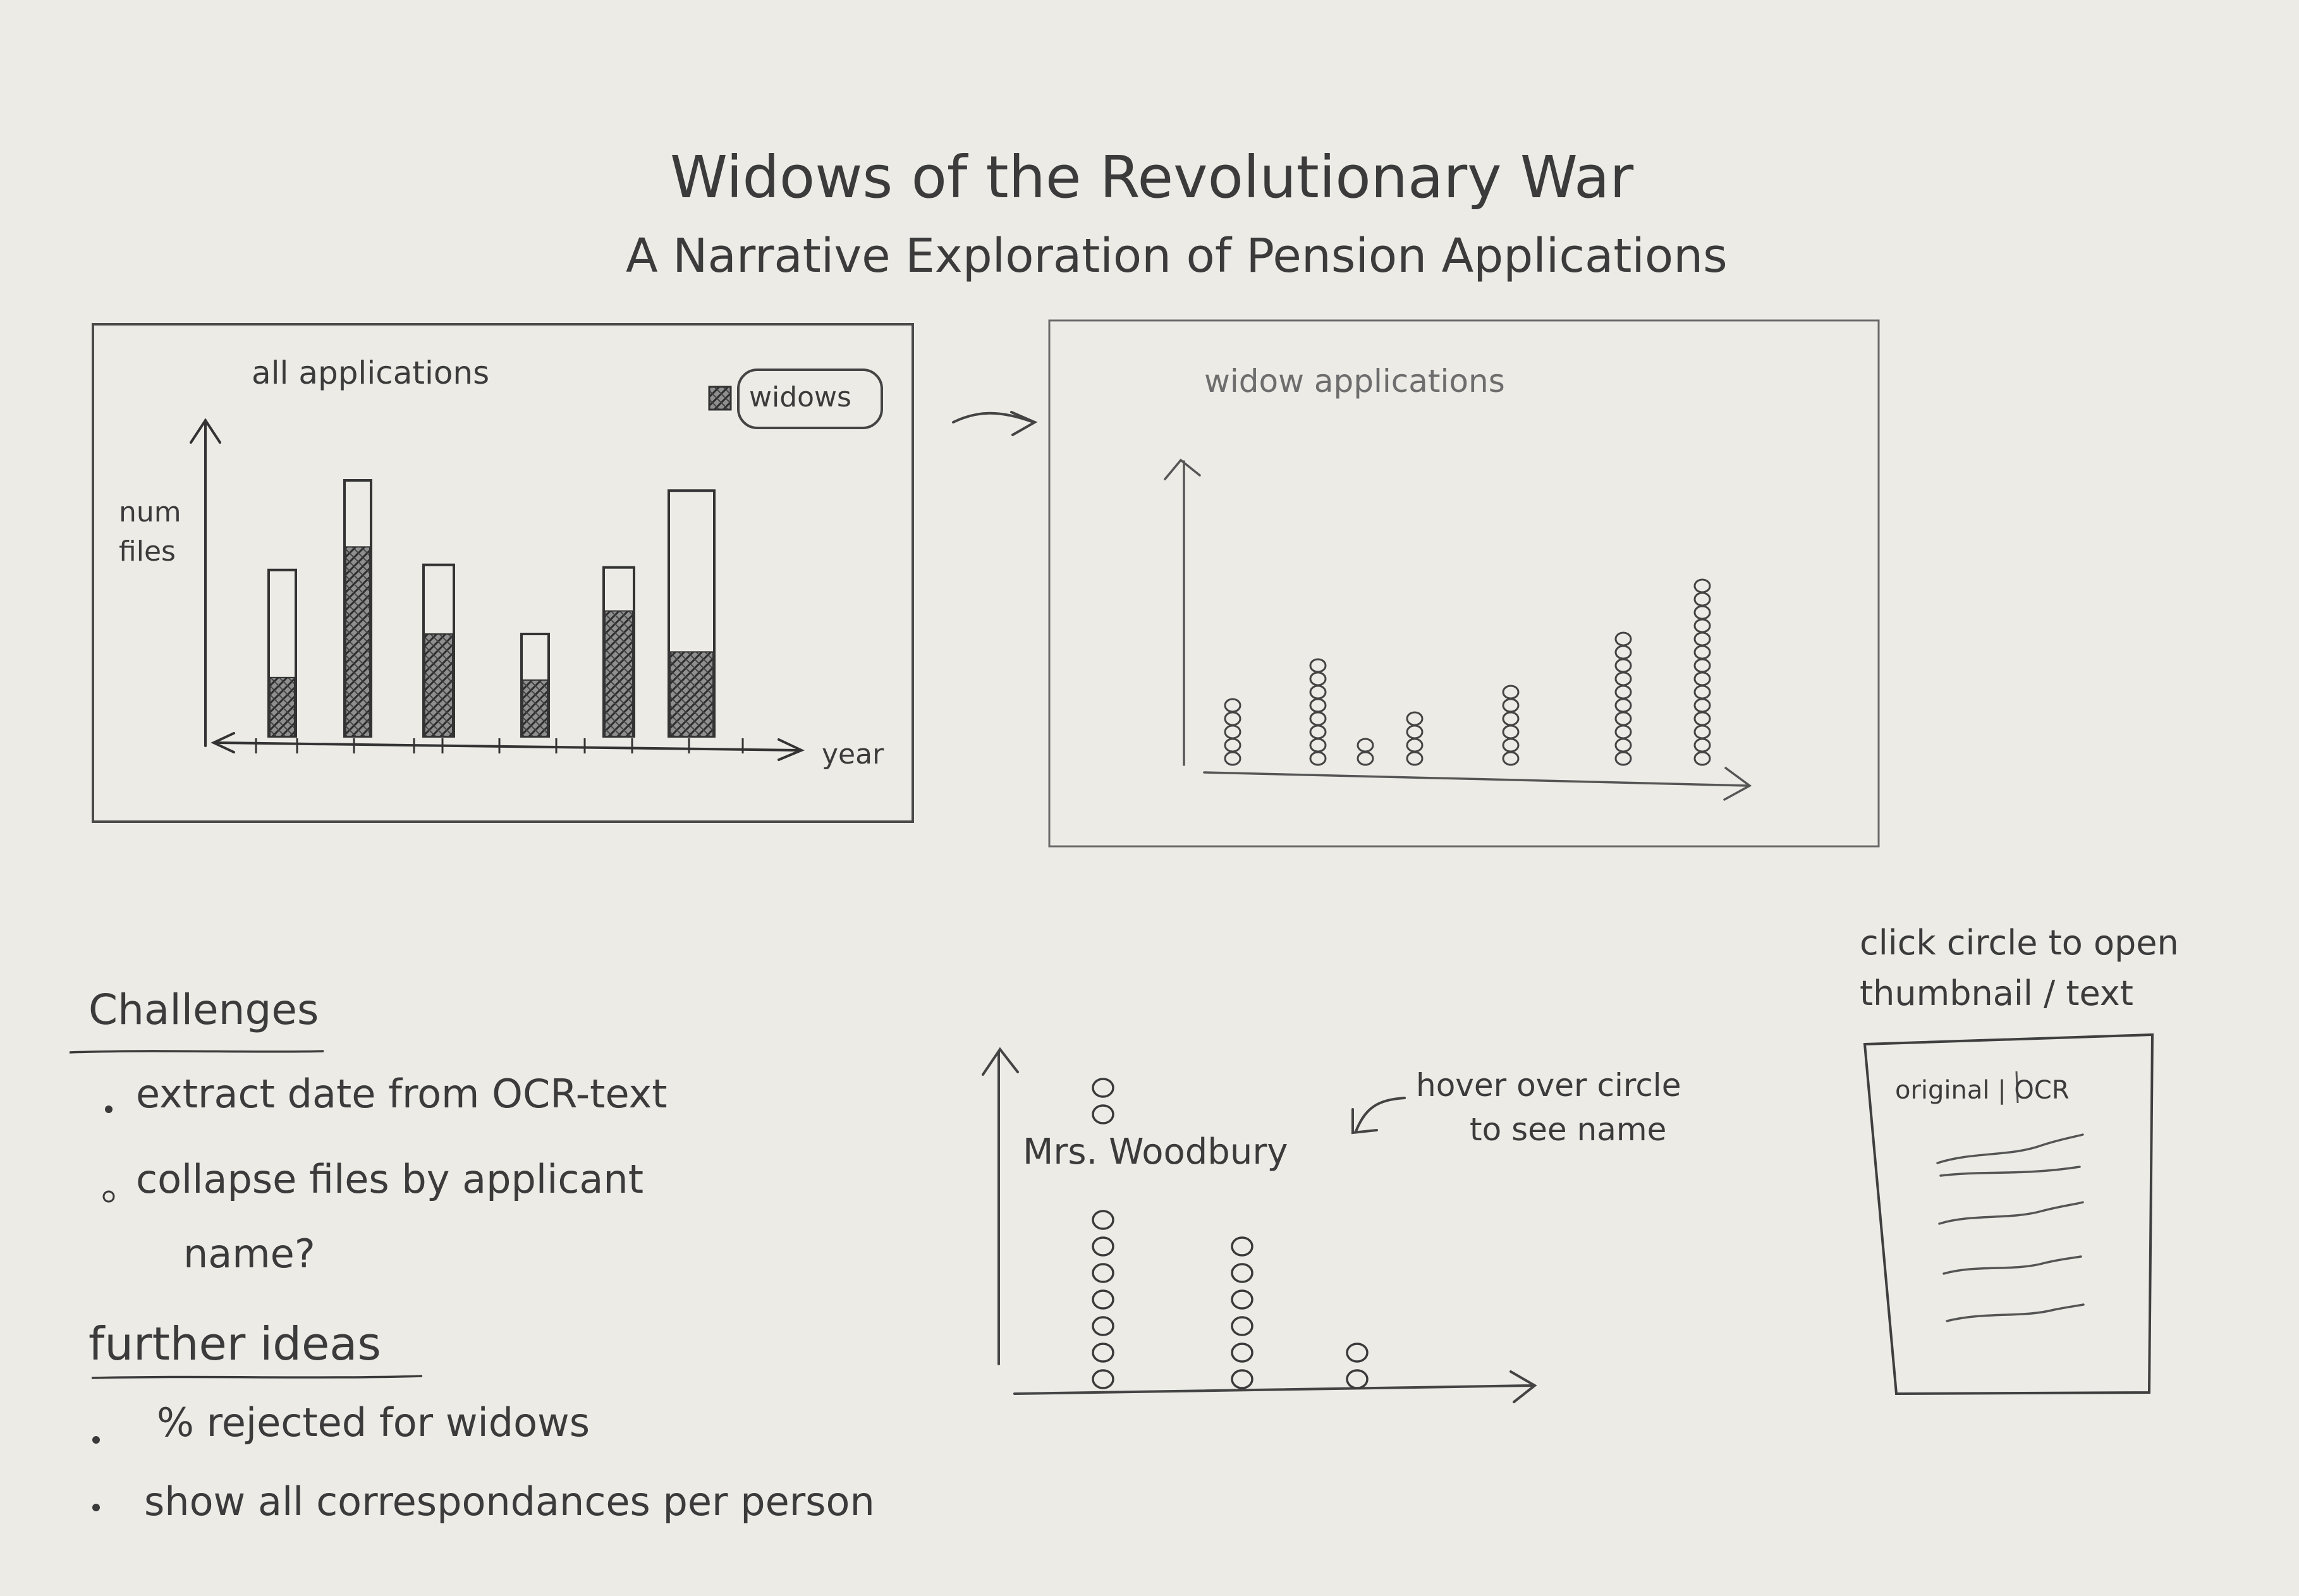  What do you see at coordinates (1568, 1129) in the screenshot?
I see `hover-note-line2: to see name` at bounding box center [1568, 1129].